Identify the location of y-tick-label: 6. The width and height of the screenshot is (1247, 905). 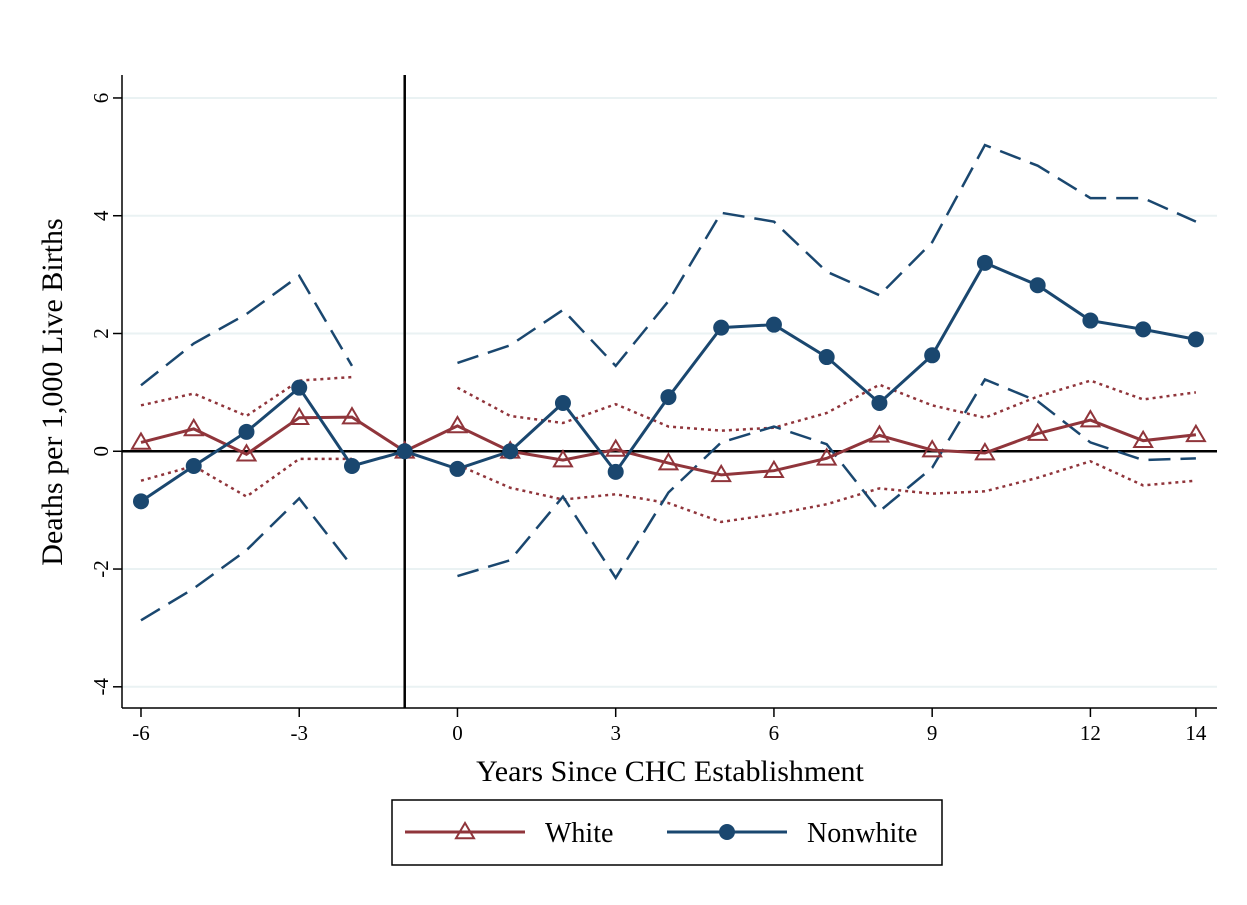
(101, 98).